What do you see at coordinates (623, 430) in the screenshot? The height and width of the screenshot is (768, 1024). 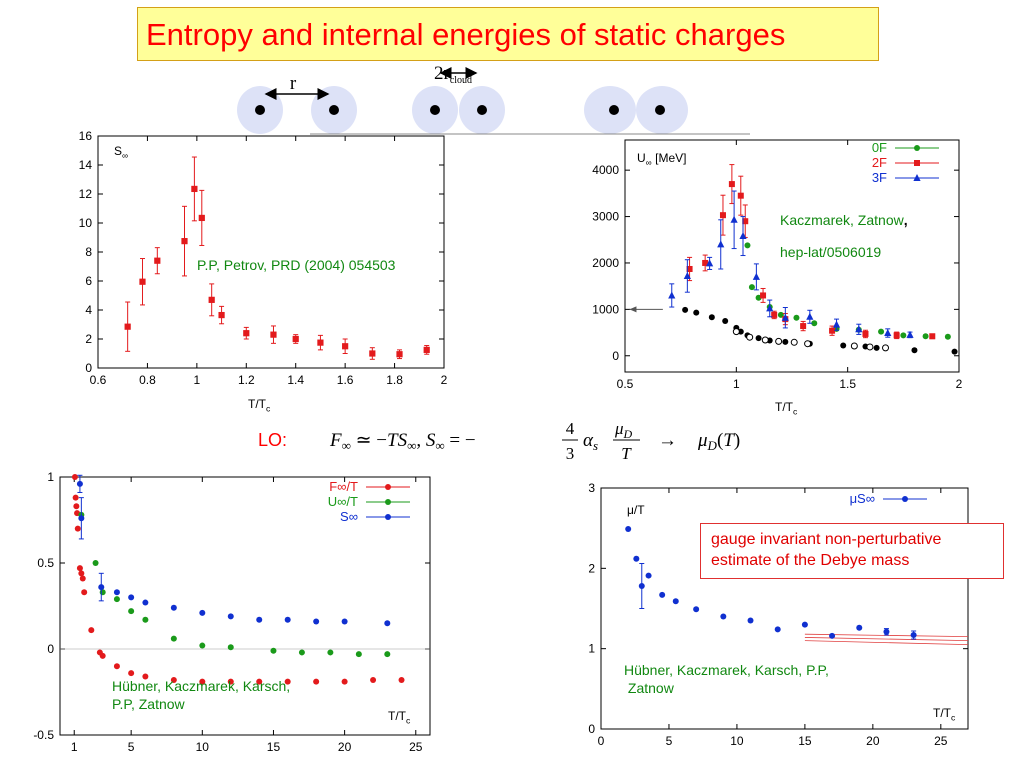 I see `formula-mu-d: μD` at bounding box center [623, 430].